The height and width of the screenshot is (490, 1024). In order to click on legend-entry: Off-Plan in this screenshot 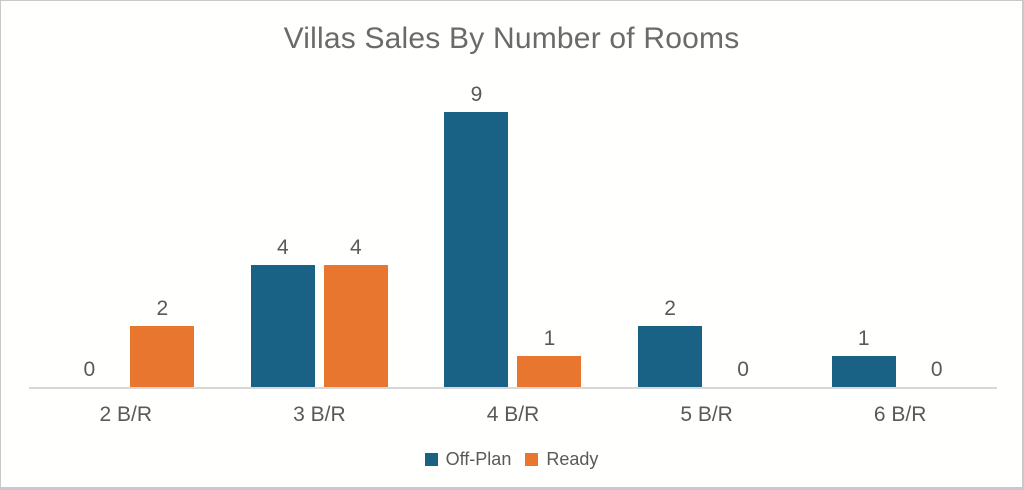, I will do `click(468, 459)`.